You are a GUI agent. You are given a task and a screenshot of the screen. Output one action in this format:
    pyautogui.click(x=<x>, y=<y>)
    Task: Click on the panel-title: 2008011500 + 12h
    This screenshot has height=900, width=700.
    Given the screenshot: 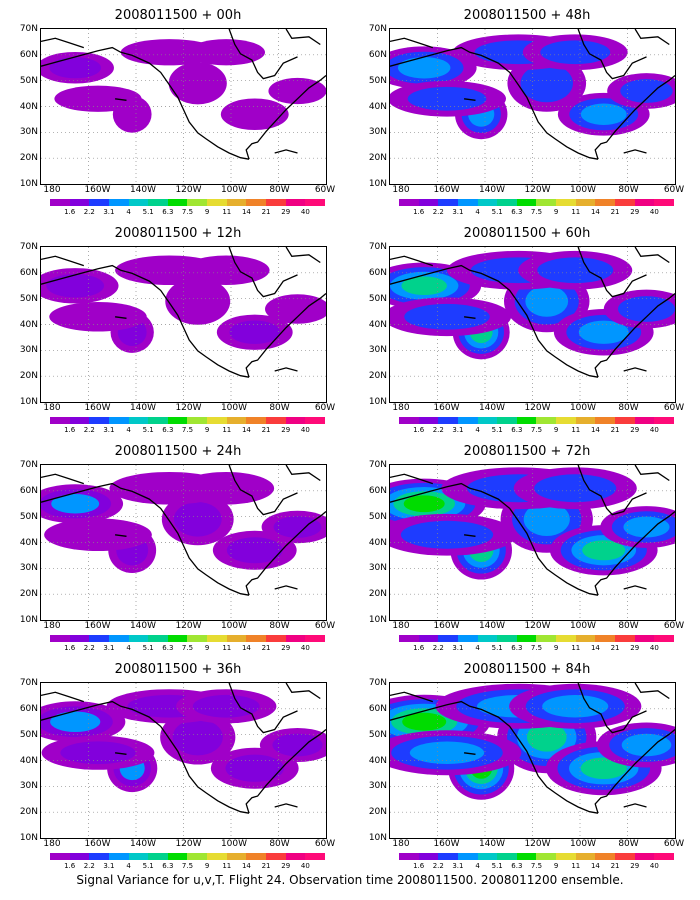 What is the action you would take?
    pyautogui.click(x=178, y=233)
    